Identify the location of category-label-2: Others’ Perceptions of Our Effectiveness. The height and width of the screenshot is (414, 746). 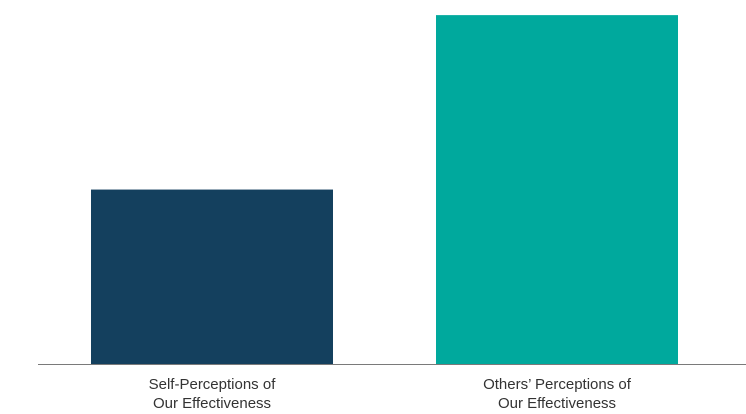
(557, 394).